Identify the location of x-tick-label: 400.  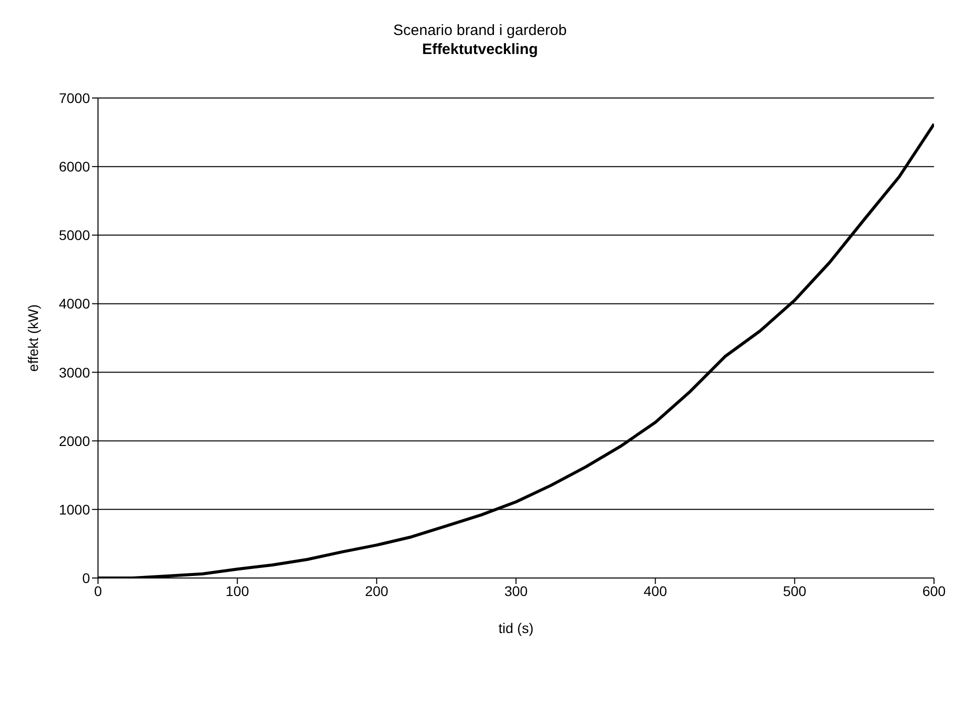
(656, 590).